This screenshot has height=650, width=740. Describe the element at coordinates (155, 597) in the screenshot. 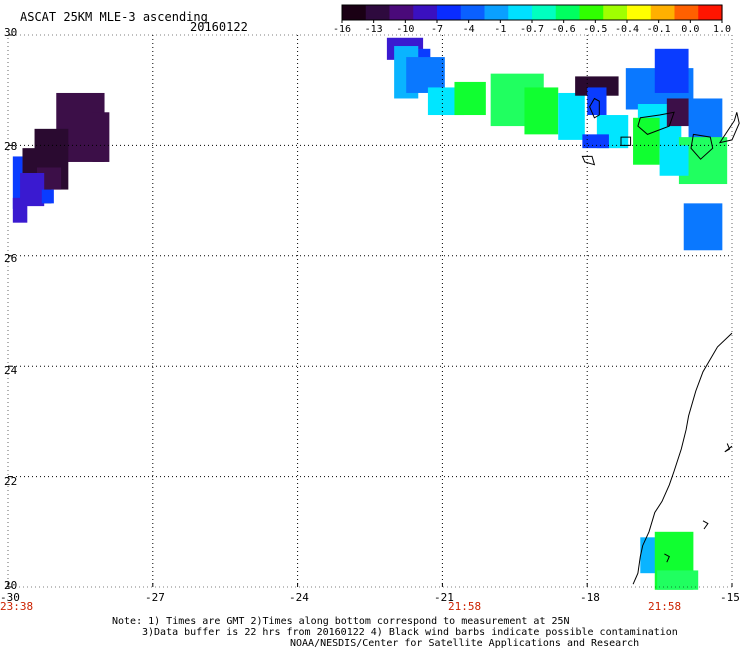

I see `lon-label-27: -27` at that location.